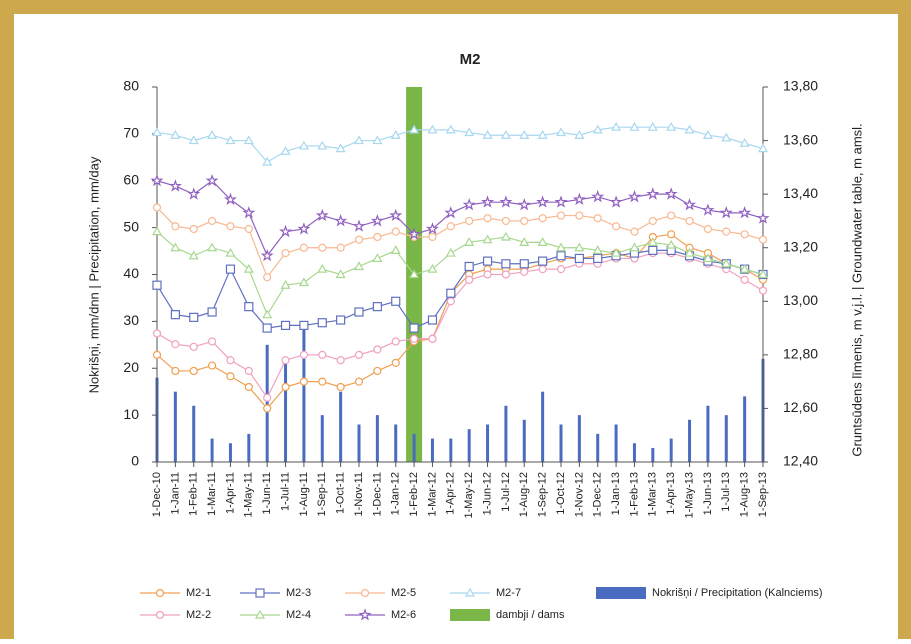  What do you see at coordinates (304, 494) in the screenshot?
I see `x-tick-label: 1-Aug-11` at bounding box center [304, 494].